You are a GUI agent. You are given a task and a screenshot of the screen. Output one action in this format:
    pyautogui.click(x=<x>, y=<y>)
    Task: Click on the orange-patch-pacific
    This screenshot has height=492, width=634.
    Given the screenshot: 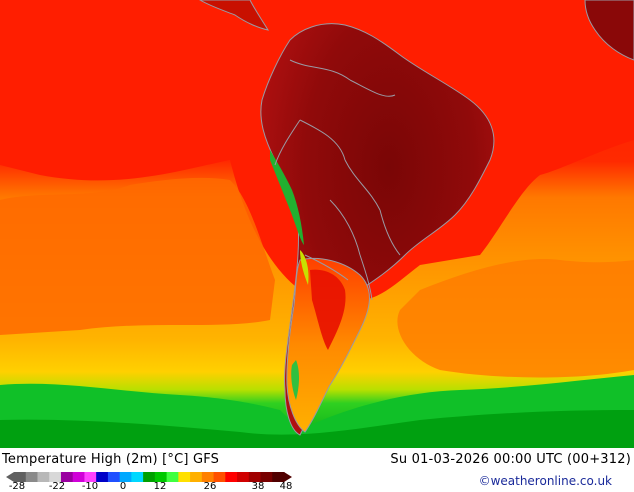 What is the action you would take?
    pyautogui.click(x=137, y=256)
    